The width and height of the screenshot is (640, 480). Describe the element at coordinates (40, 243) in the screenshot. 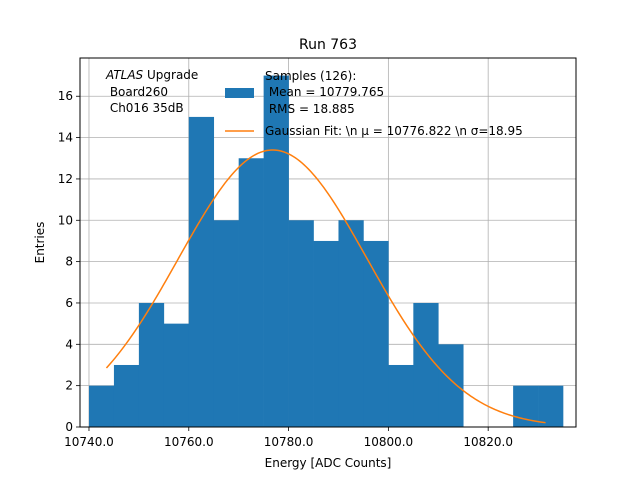

I see `y-axis-label: Entries` at that location.